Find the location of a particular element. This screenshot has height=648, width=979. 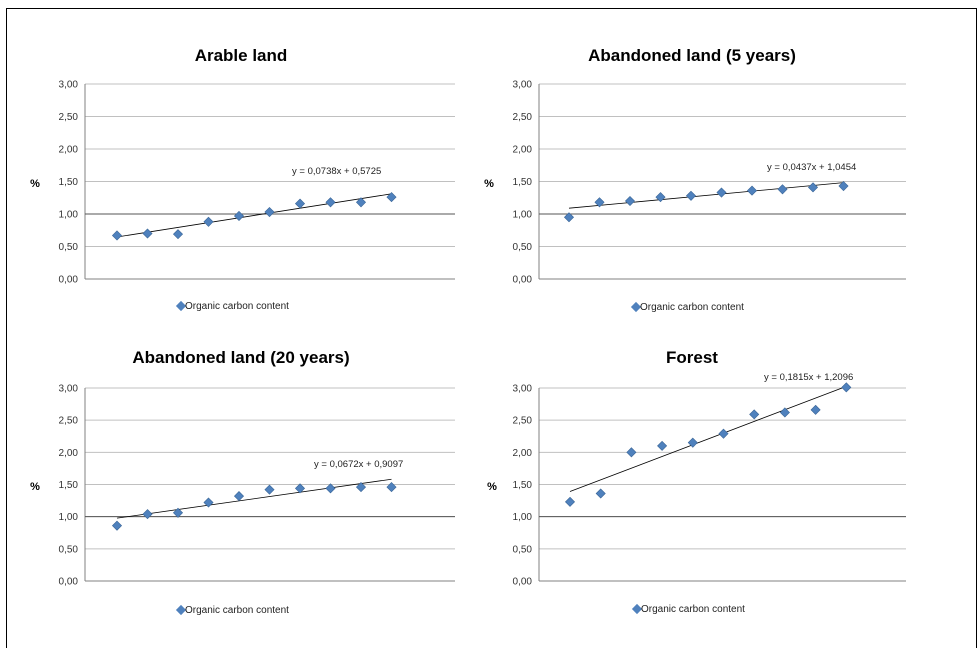

trendline-equation: y = 0,0738x + 0,5725 is located at coordinates (336, 171).